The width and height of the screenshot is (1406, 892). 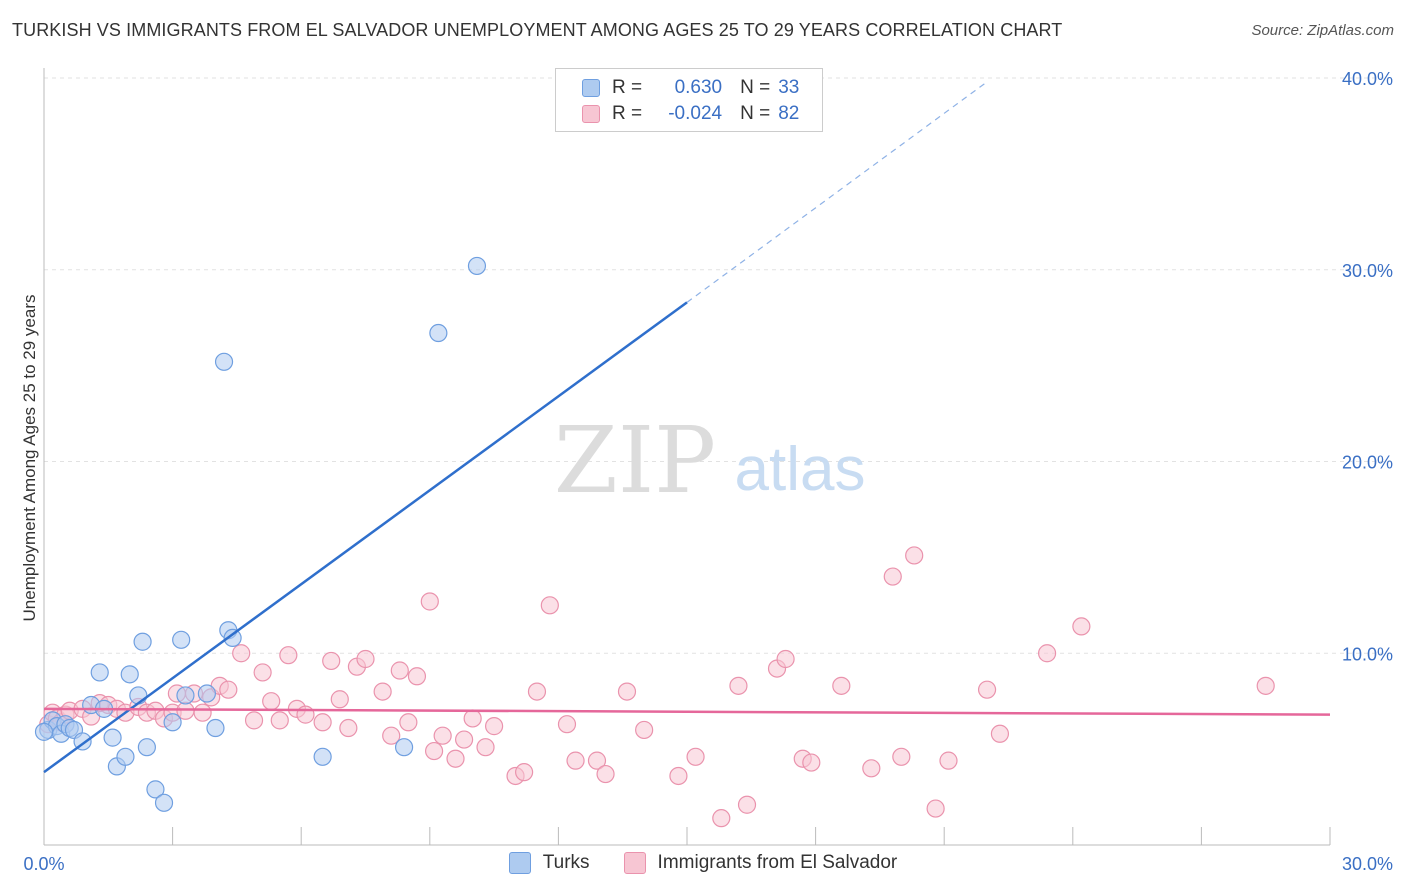 What do you see at coordinates (687, 711) in the screenshot?
I see `trend-line-elsal` at bounding box center [687, 711].